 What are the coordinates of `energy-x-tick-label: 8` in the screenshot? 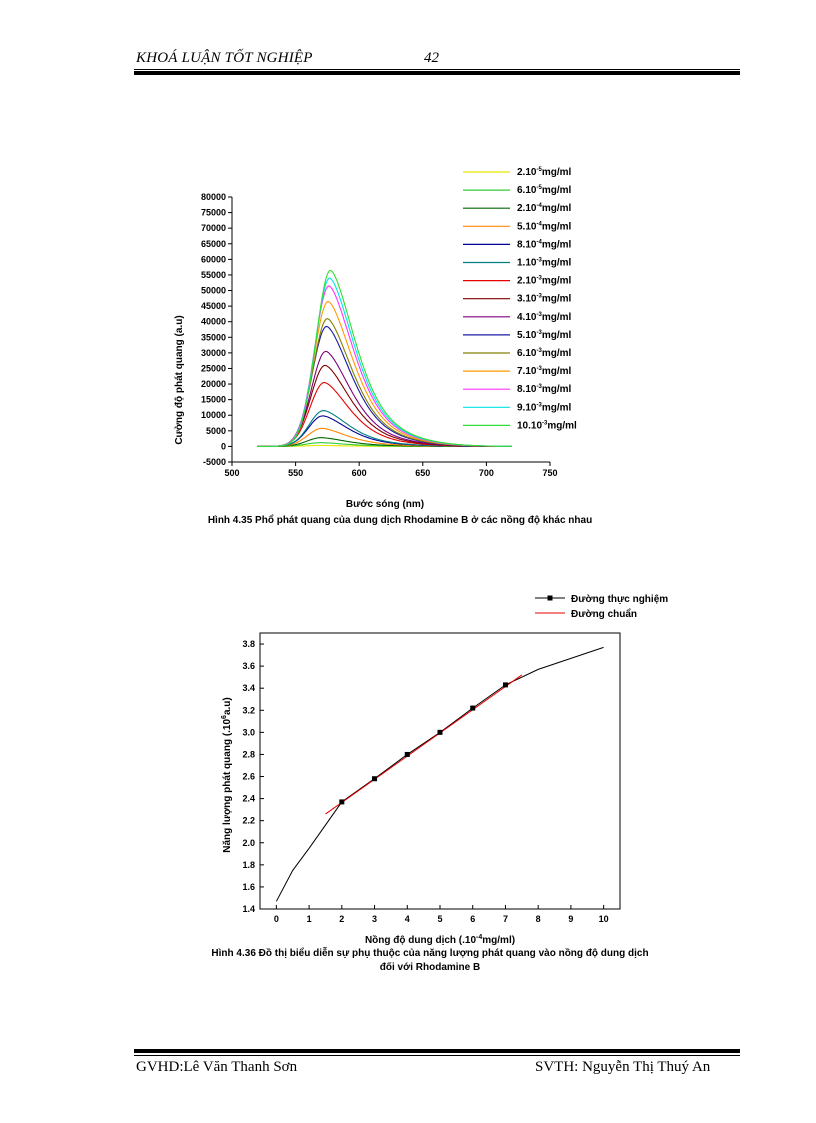 It's located at (538, 919).